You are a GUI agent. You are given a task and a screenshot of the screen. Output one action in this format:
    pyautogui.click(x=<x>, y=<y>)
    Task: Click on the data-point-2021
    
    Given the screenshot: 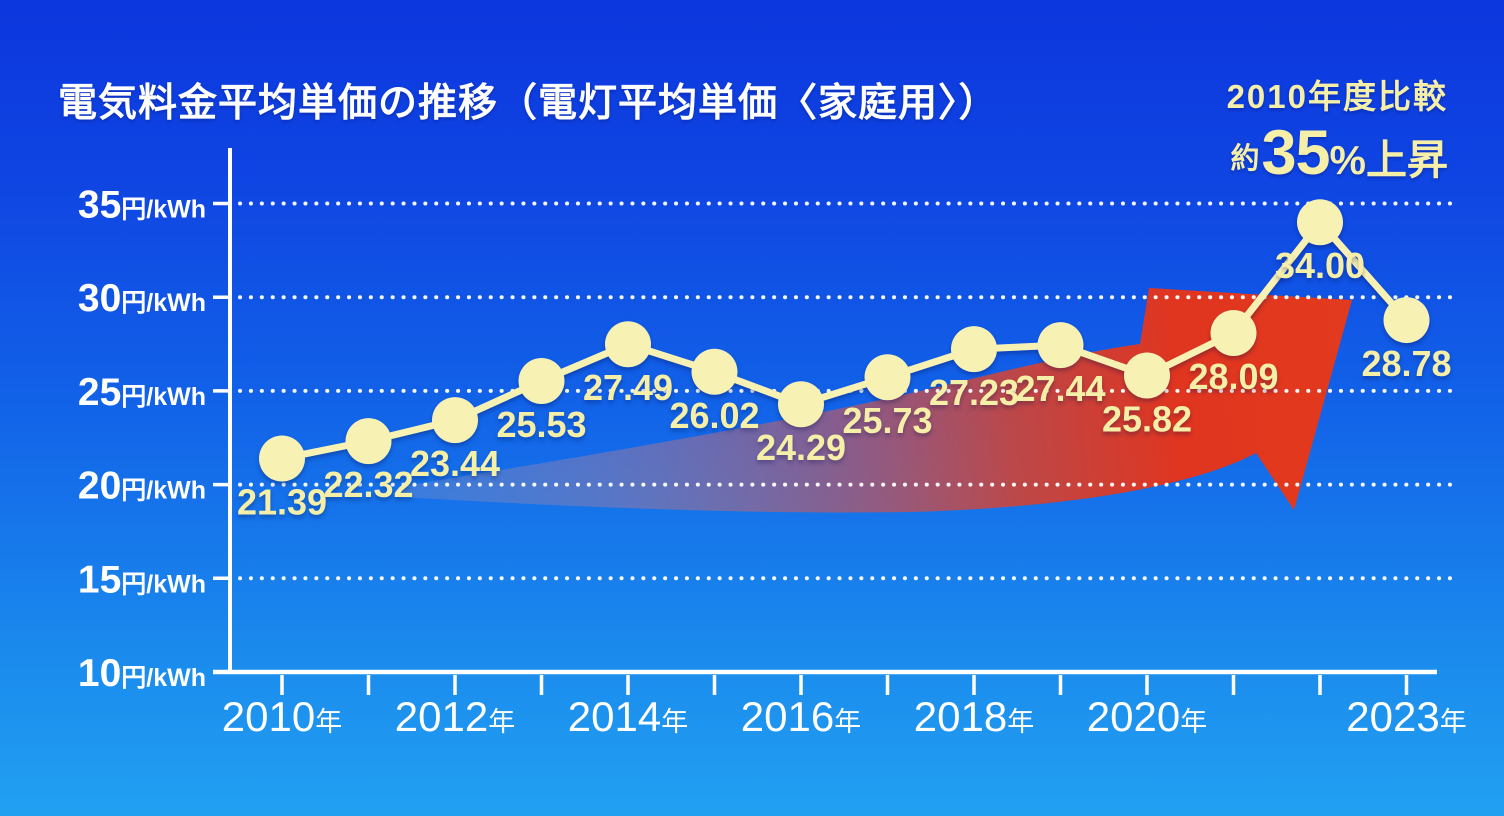 What is the action you would take?
    pyautogui.click(x=1233, y=332)
    